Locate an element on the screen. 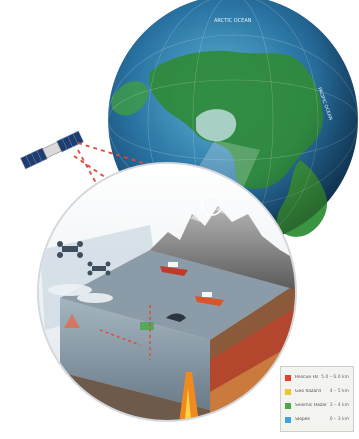 The width and height of the screenshot is (359, 439). legend-value: 5.0 – 6.0 km is located at coordinates (335, 377).